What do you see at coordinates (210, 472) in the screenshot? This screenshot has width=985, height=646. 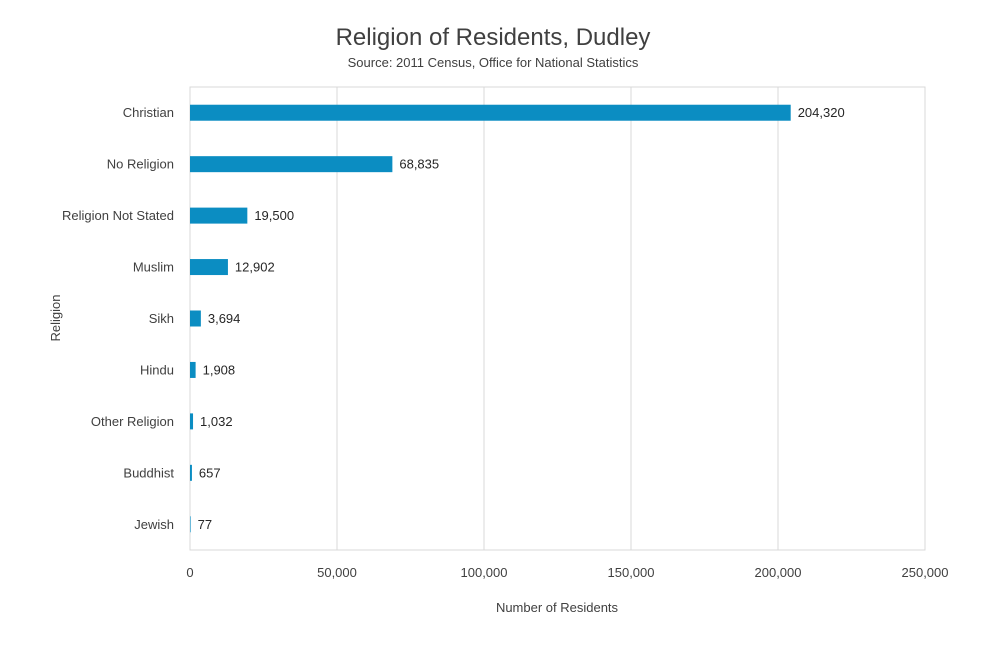 I see `data-label: 657` at bounding box center [210, 472].